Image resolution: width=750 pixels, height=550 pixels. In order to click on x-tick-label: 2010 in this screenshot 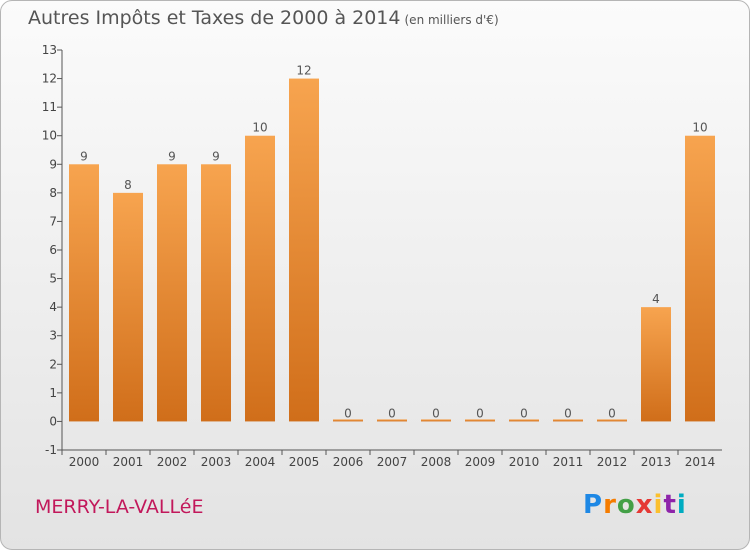, I will do `click(524, 462)`.